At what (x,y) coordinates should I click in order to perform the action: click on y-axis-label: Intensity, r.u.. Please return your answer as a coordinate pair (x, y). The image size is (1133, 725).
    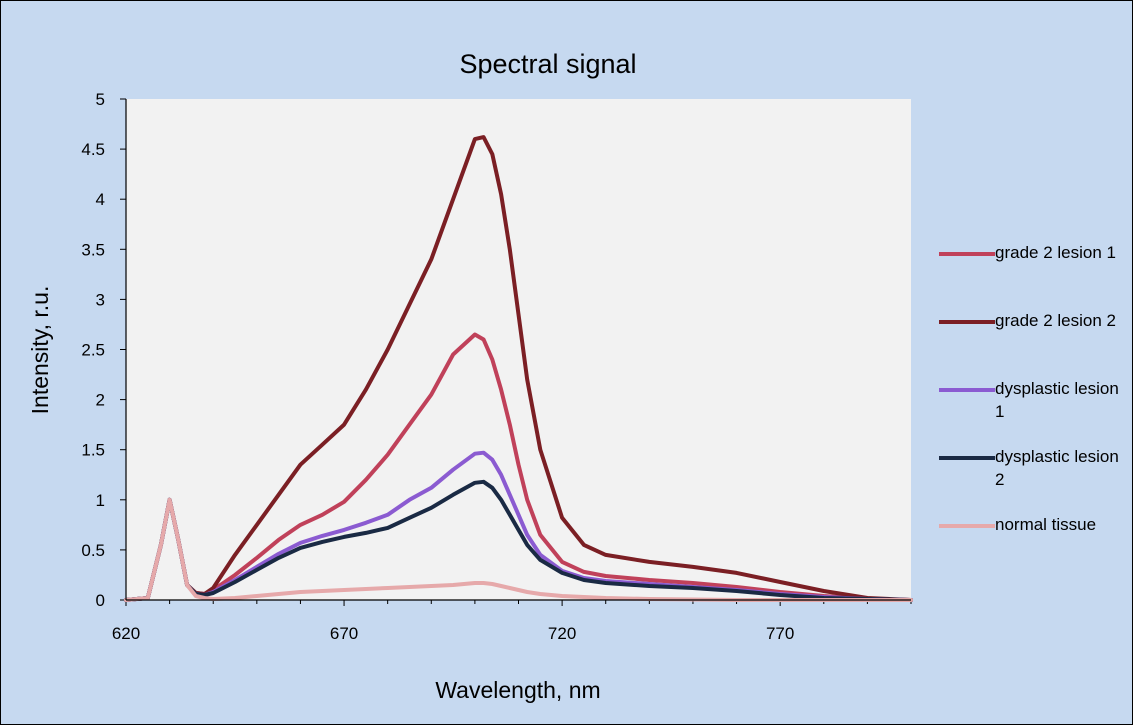
    Looking at the image, I should click on (40, 350).